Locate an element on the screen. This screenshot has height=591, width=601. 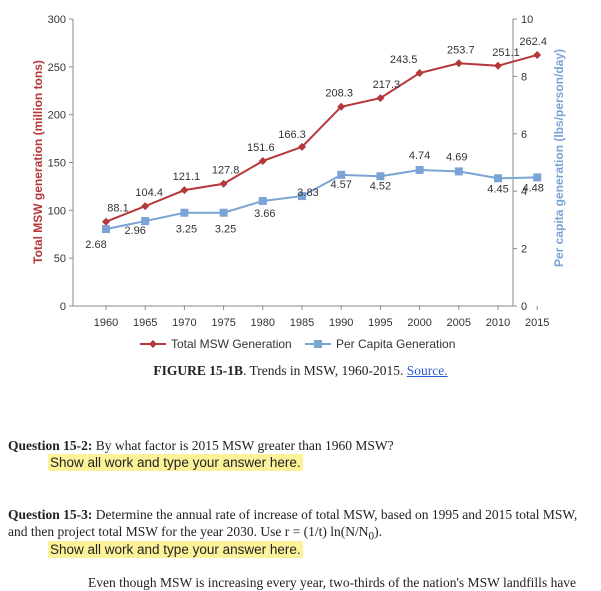
x-tick-label: 1985 is located at coordinates (302, 323).